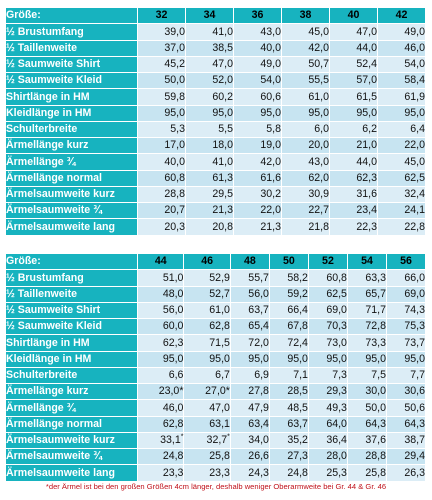  I want to click on measurement-value: 45,0, so click(306, 32).